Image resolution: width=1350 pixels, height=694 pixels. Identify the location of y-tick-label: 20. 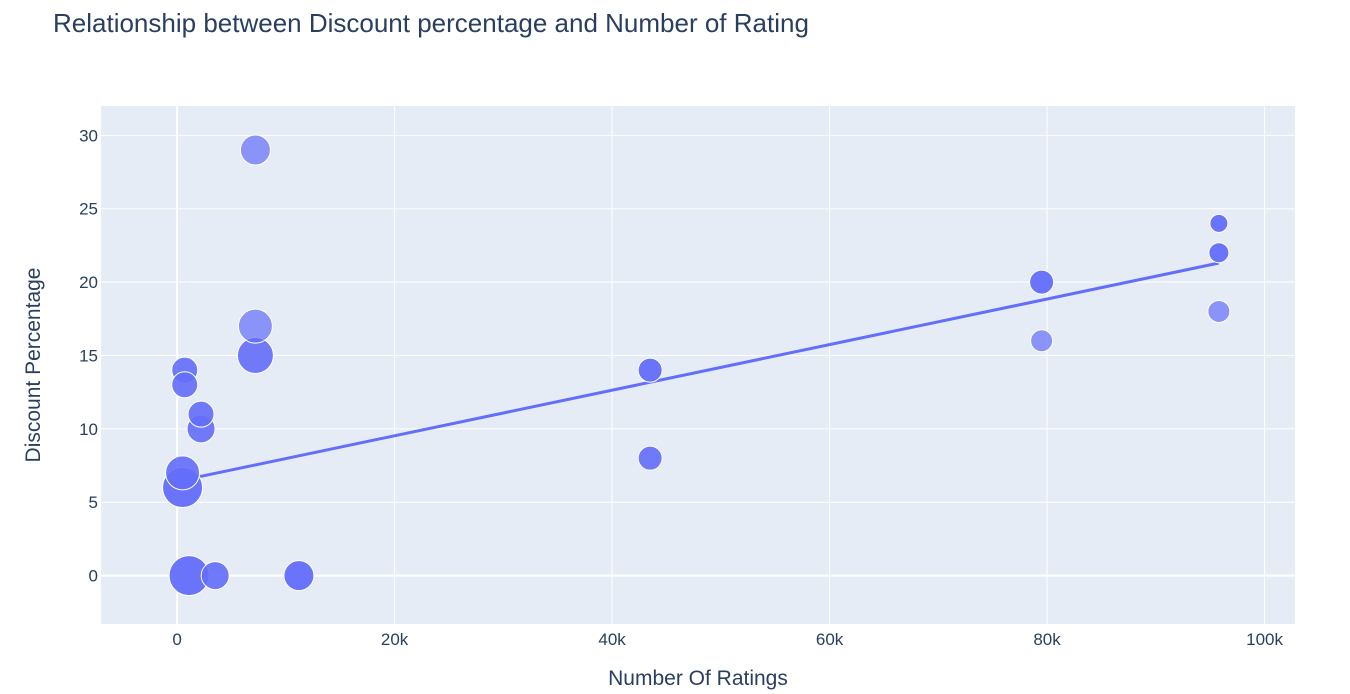
(88, 282).